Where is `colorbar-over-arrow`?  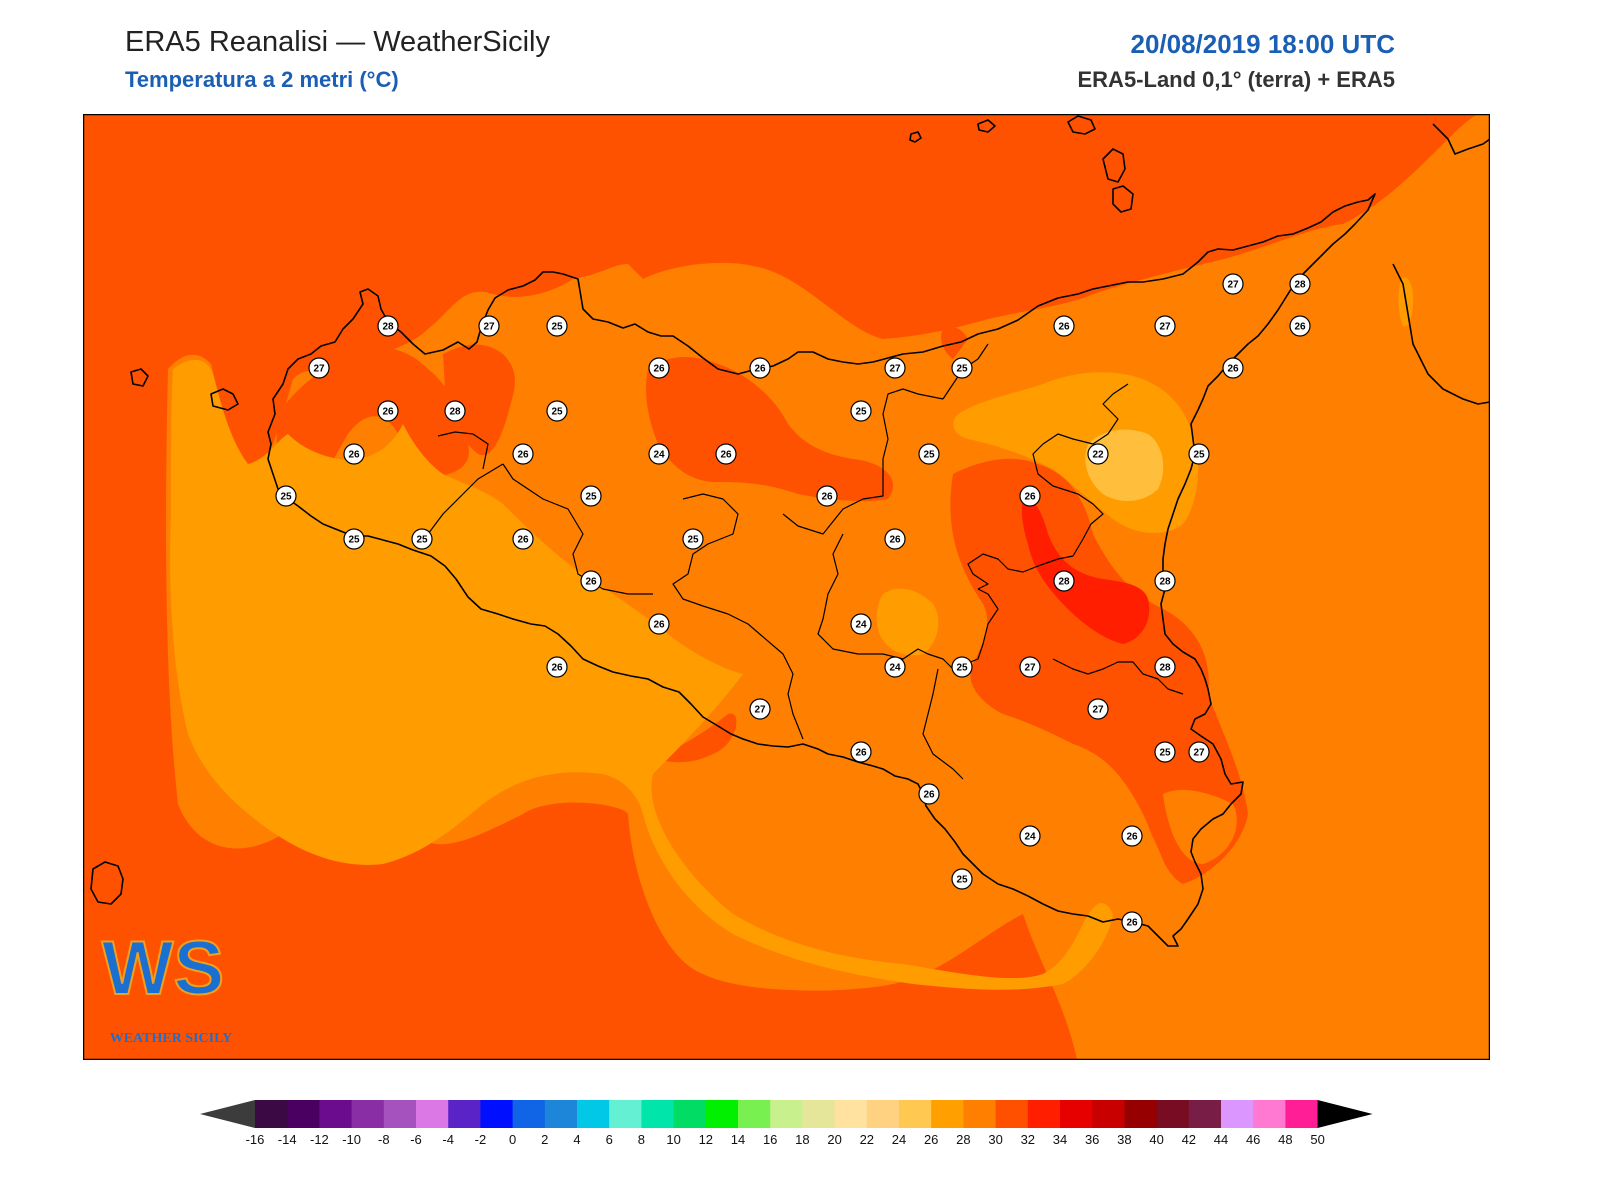 colorbar-over-arrow is located at coordinates (1345, 1114).